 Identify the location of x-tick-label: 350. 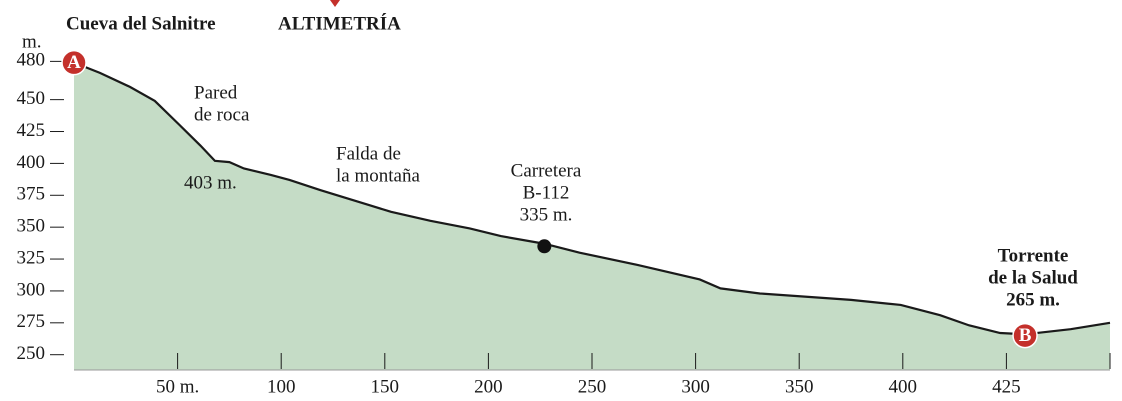
(799, 386).